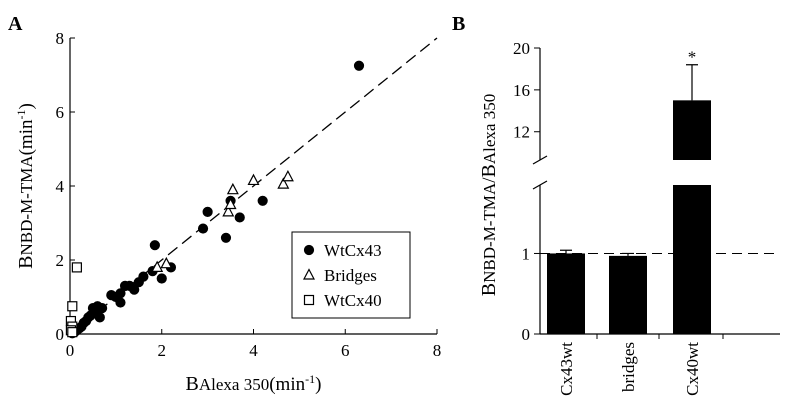  What do you see at coordinates (489, 180) in the screenshot?
I see `label-part: /` at bounding box center [489, 180].